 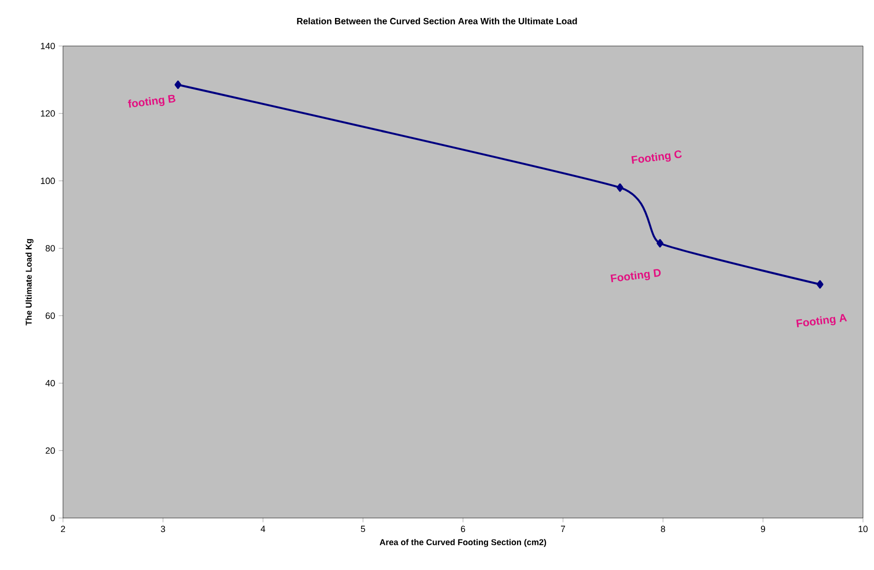 I want to click on x-tick-label: 5, so click(x=363, y=529).